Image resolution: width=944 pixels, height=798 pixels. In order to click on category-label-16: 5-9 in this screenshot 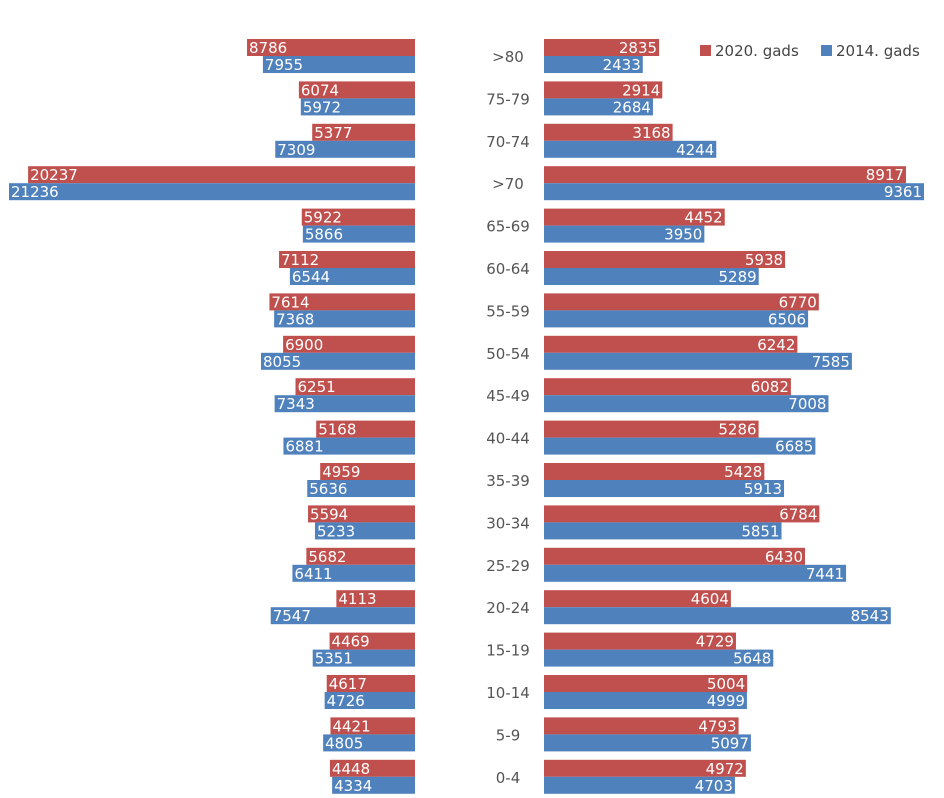, I will do `click(508, 735)`.